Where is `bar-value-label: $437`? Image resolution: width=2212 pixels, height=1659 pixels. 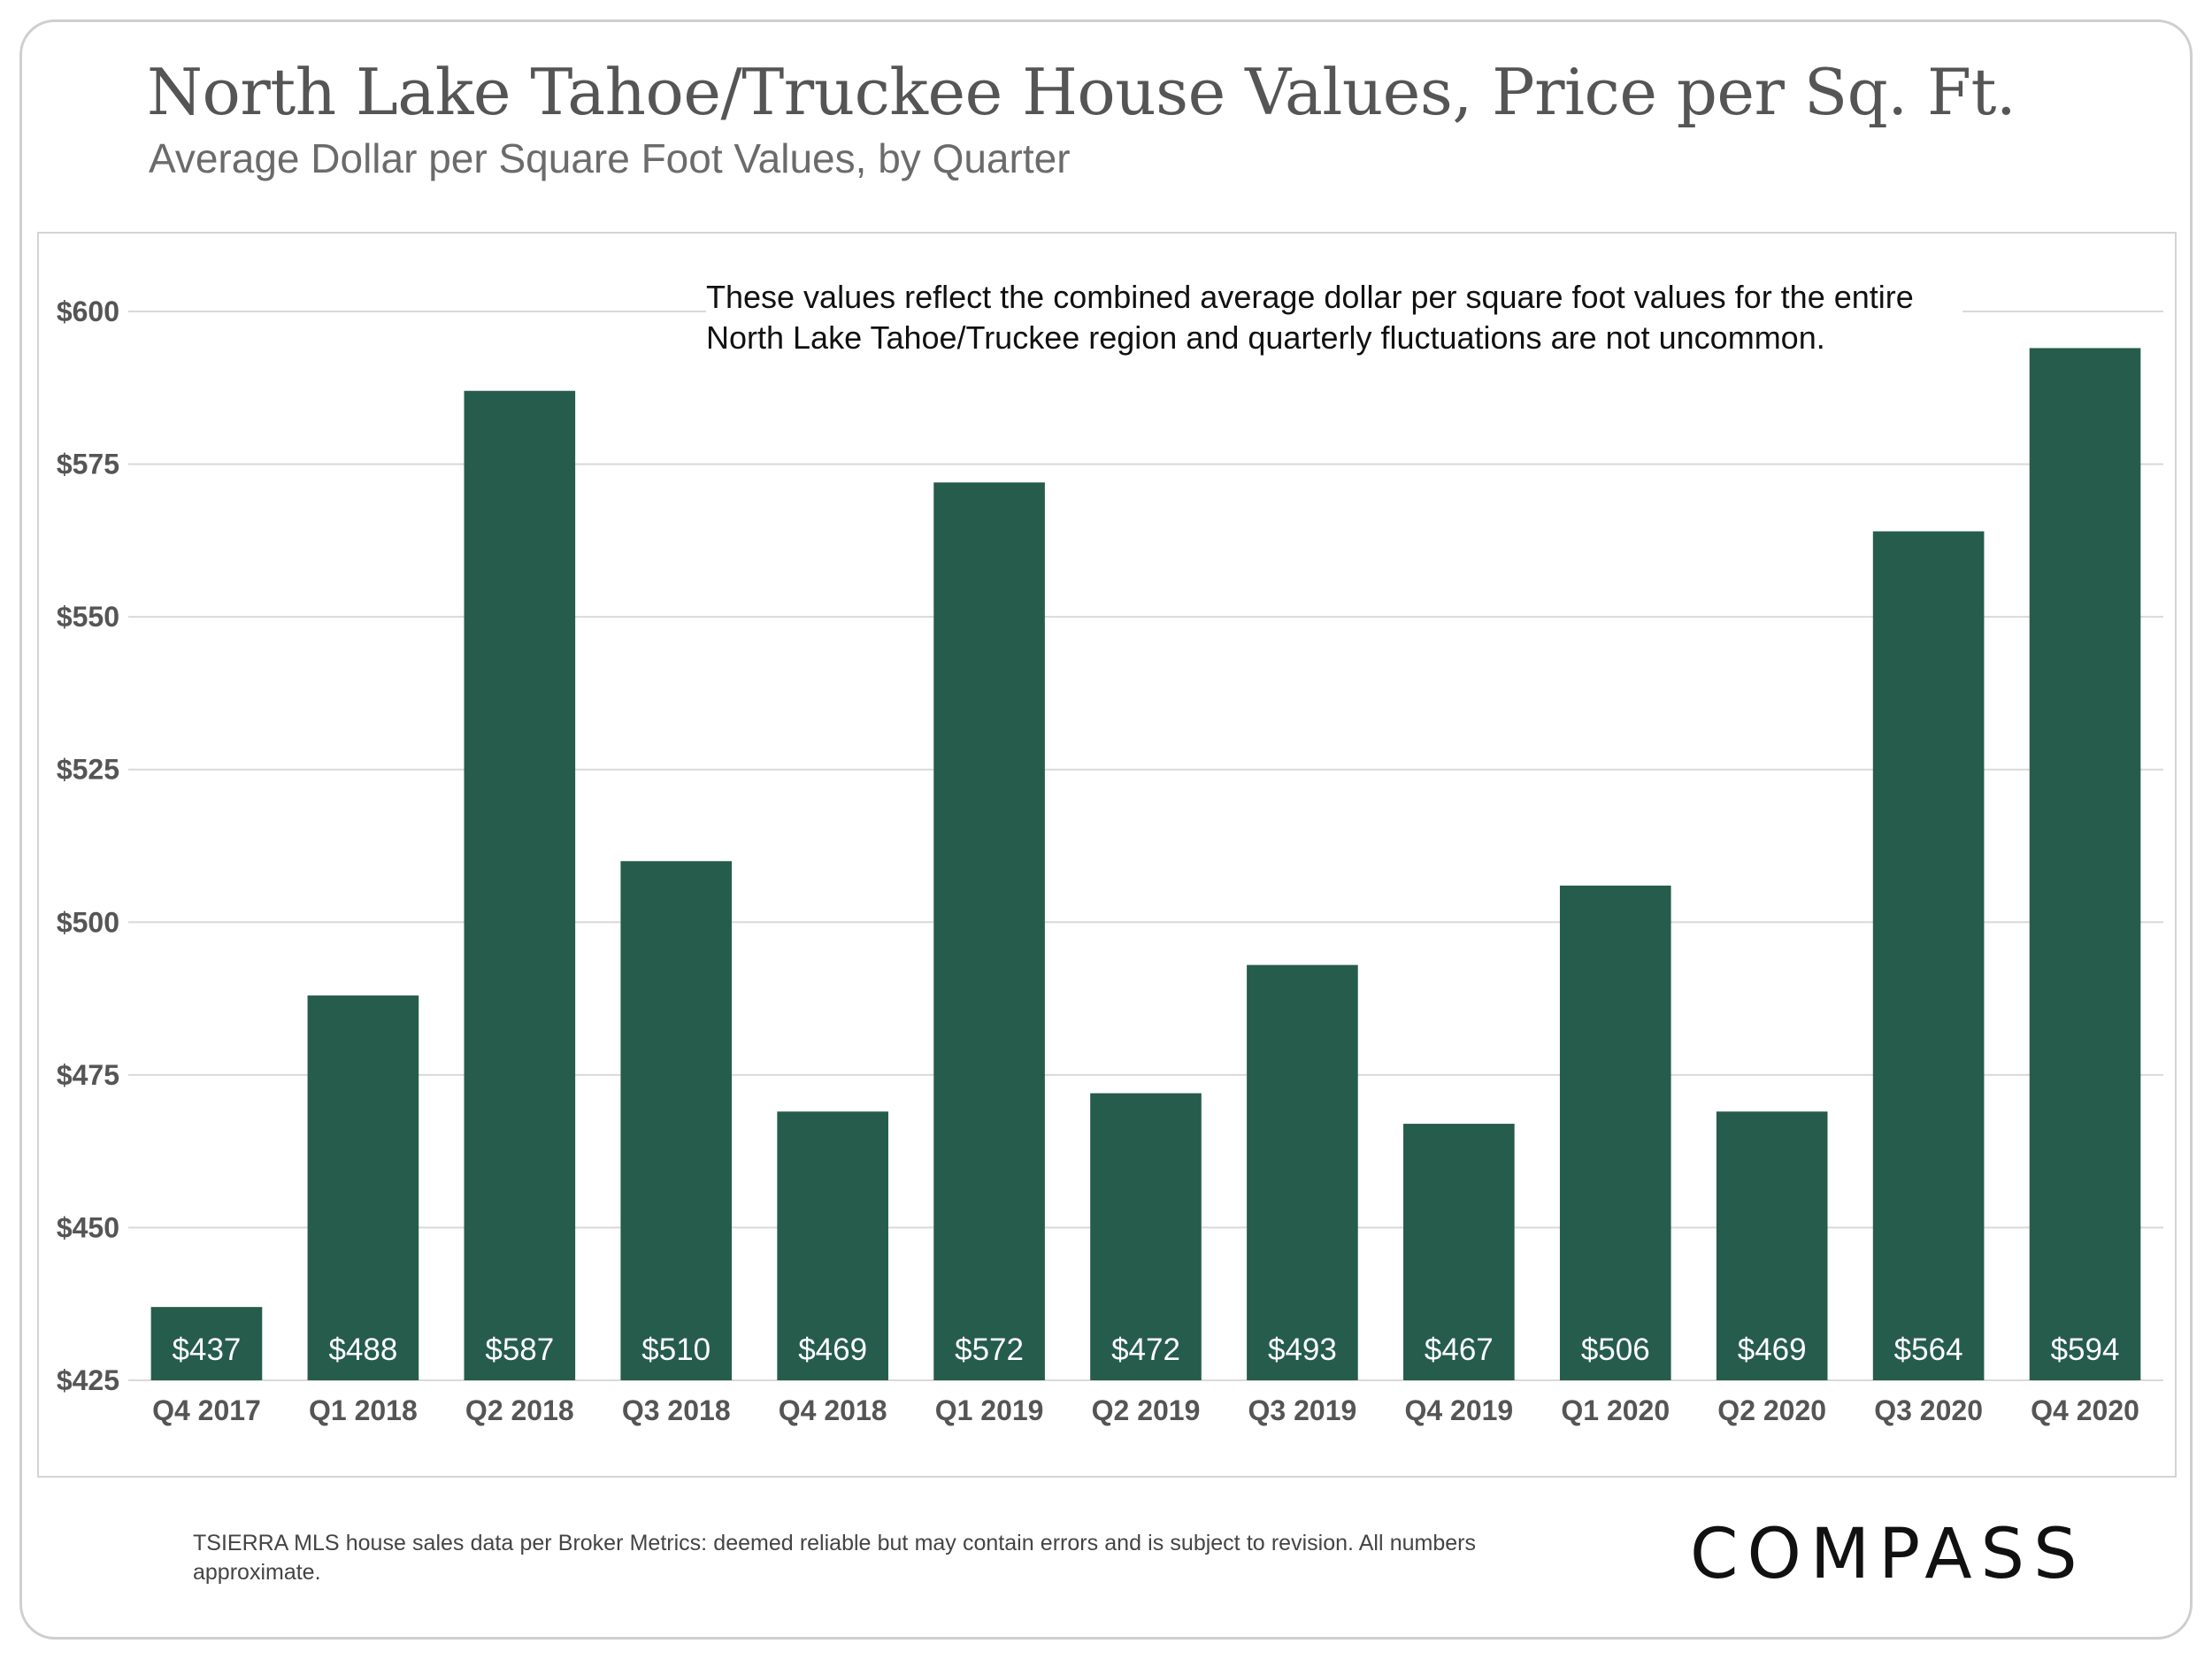 bar-value-label: $437 is located at coordinates (208, 1350).